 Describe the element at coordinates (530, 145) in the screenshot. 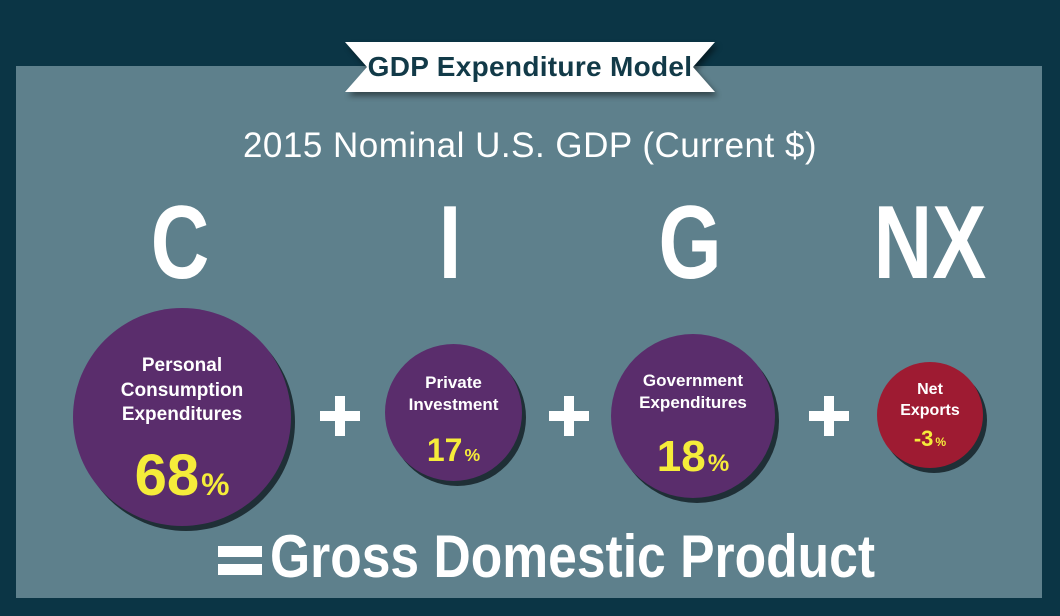

I see `subtitle: 2015 Nominal U.S. GDP (Current $)` at that location.